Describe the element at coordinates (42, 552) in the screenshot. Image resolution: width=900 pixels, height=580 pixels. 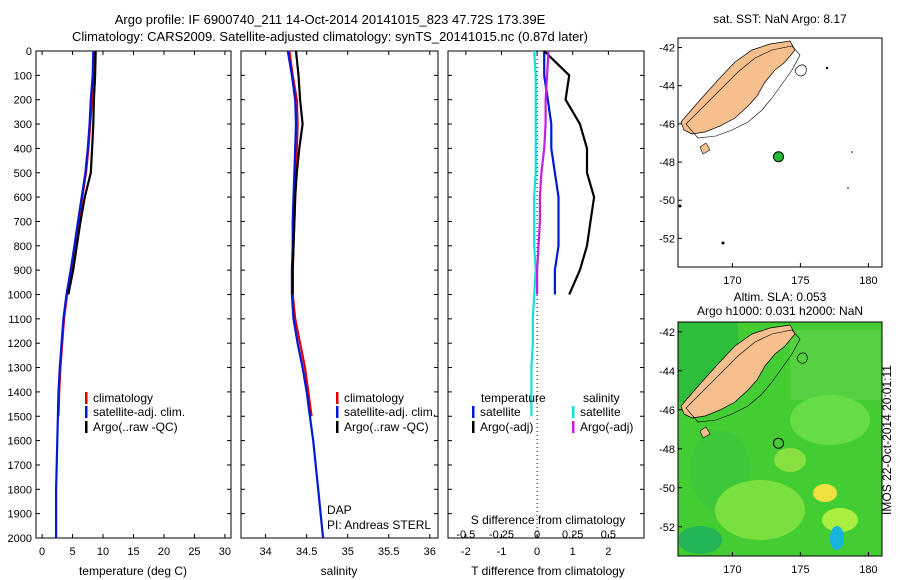
I see `x-tick-label: 0` at that location.